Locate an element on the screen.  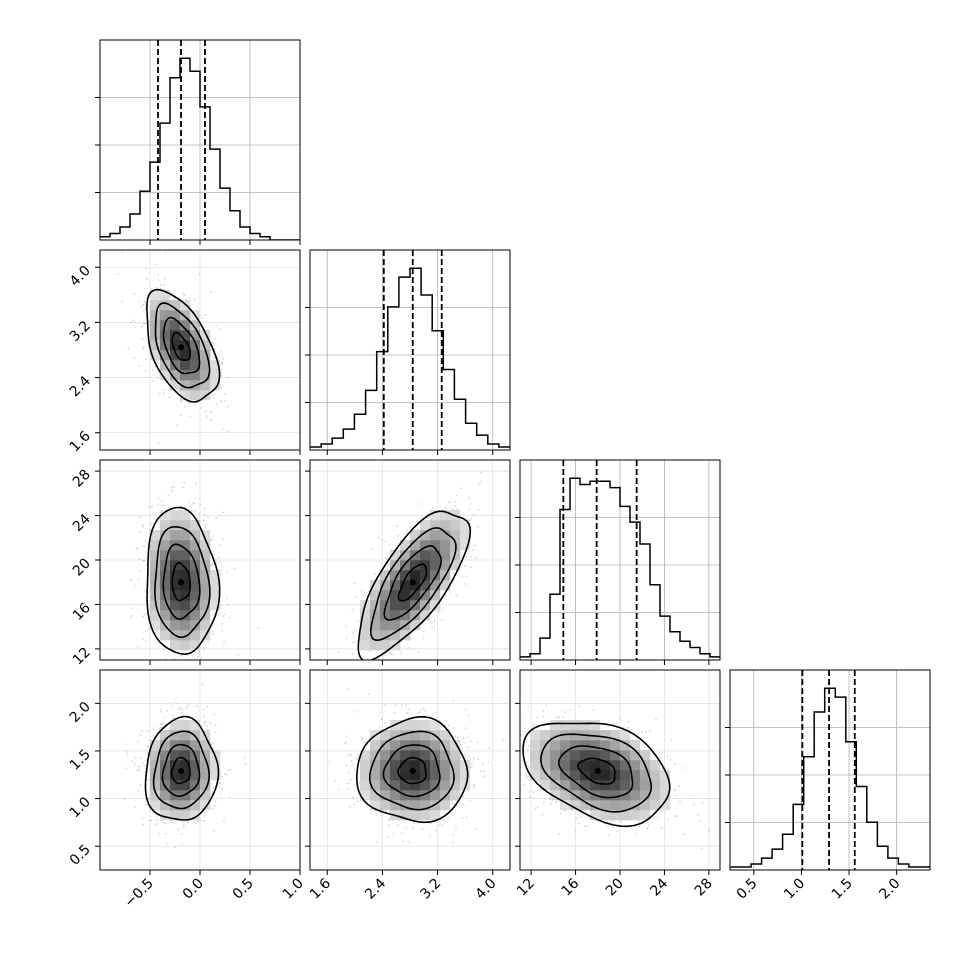
peak-marker is located at coordinates (412, 770).